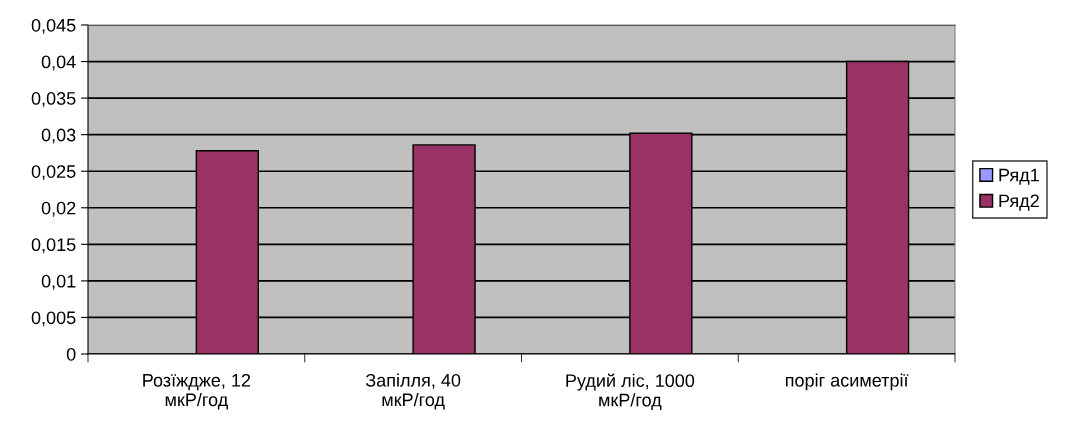  I want to click on y-tick-label: 0,04, so click(58, 63).